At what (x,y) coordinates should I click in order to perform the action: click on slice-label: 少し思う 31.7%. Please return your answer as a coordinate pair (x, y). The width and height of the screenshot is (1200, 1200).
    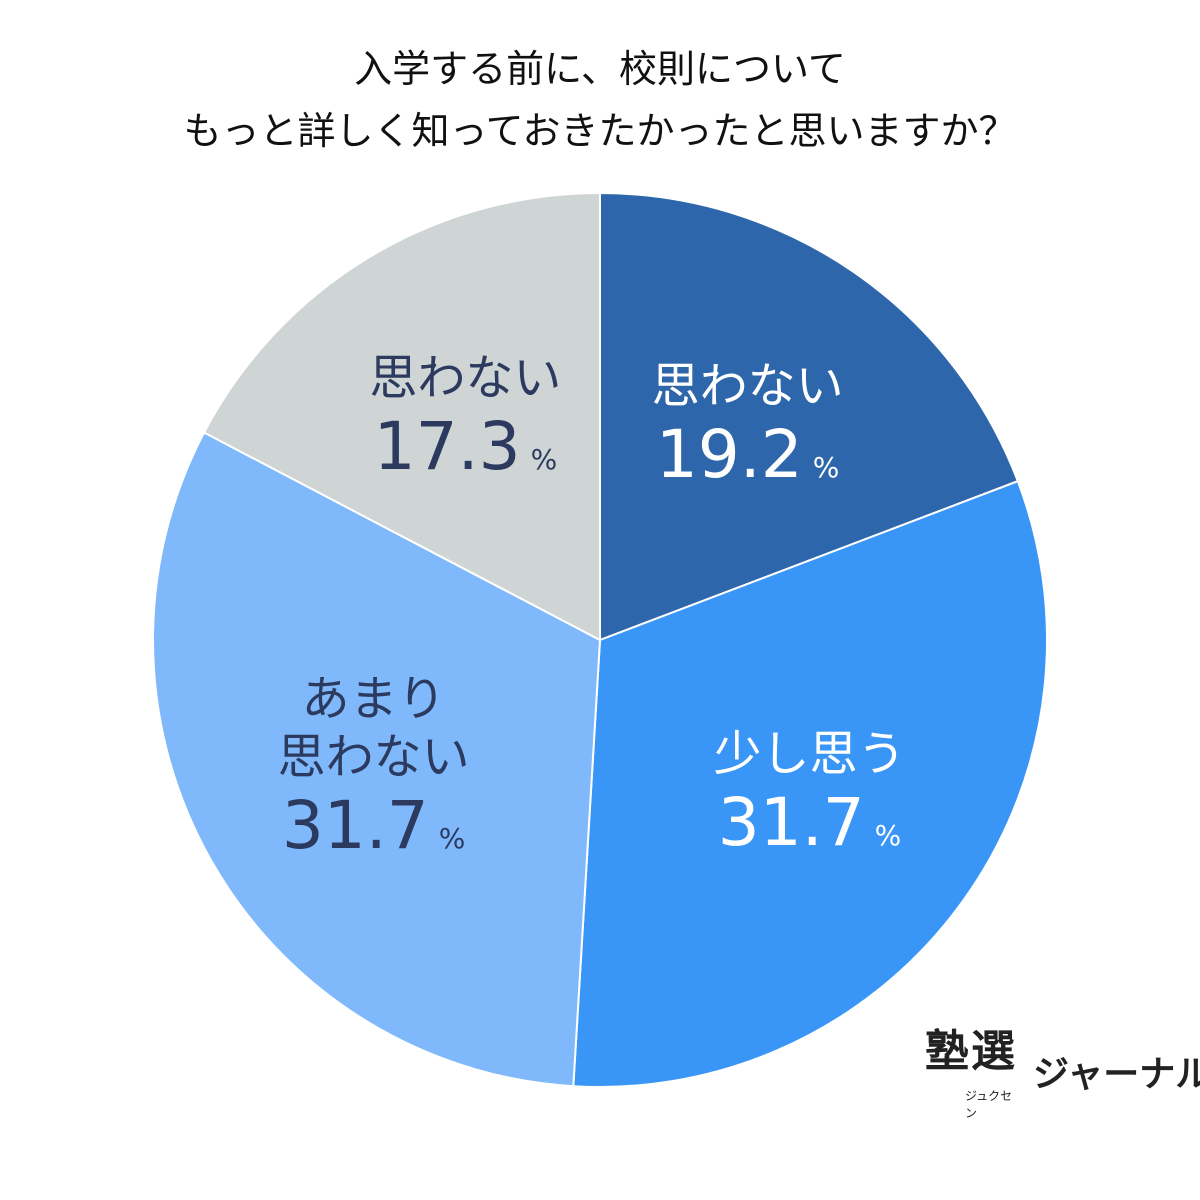
    Looking at the image, I should click on (810, 794).